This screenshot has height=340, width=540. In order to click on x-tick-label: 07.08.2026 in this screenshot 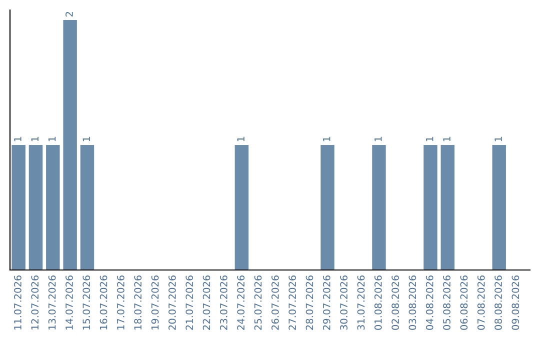, I will do `click(481, 302)`.